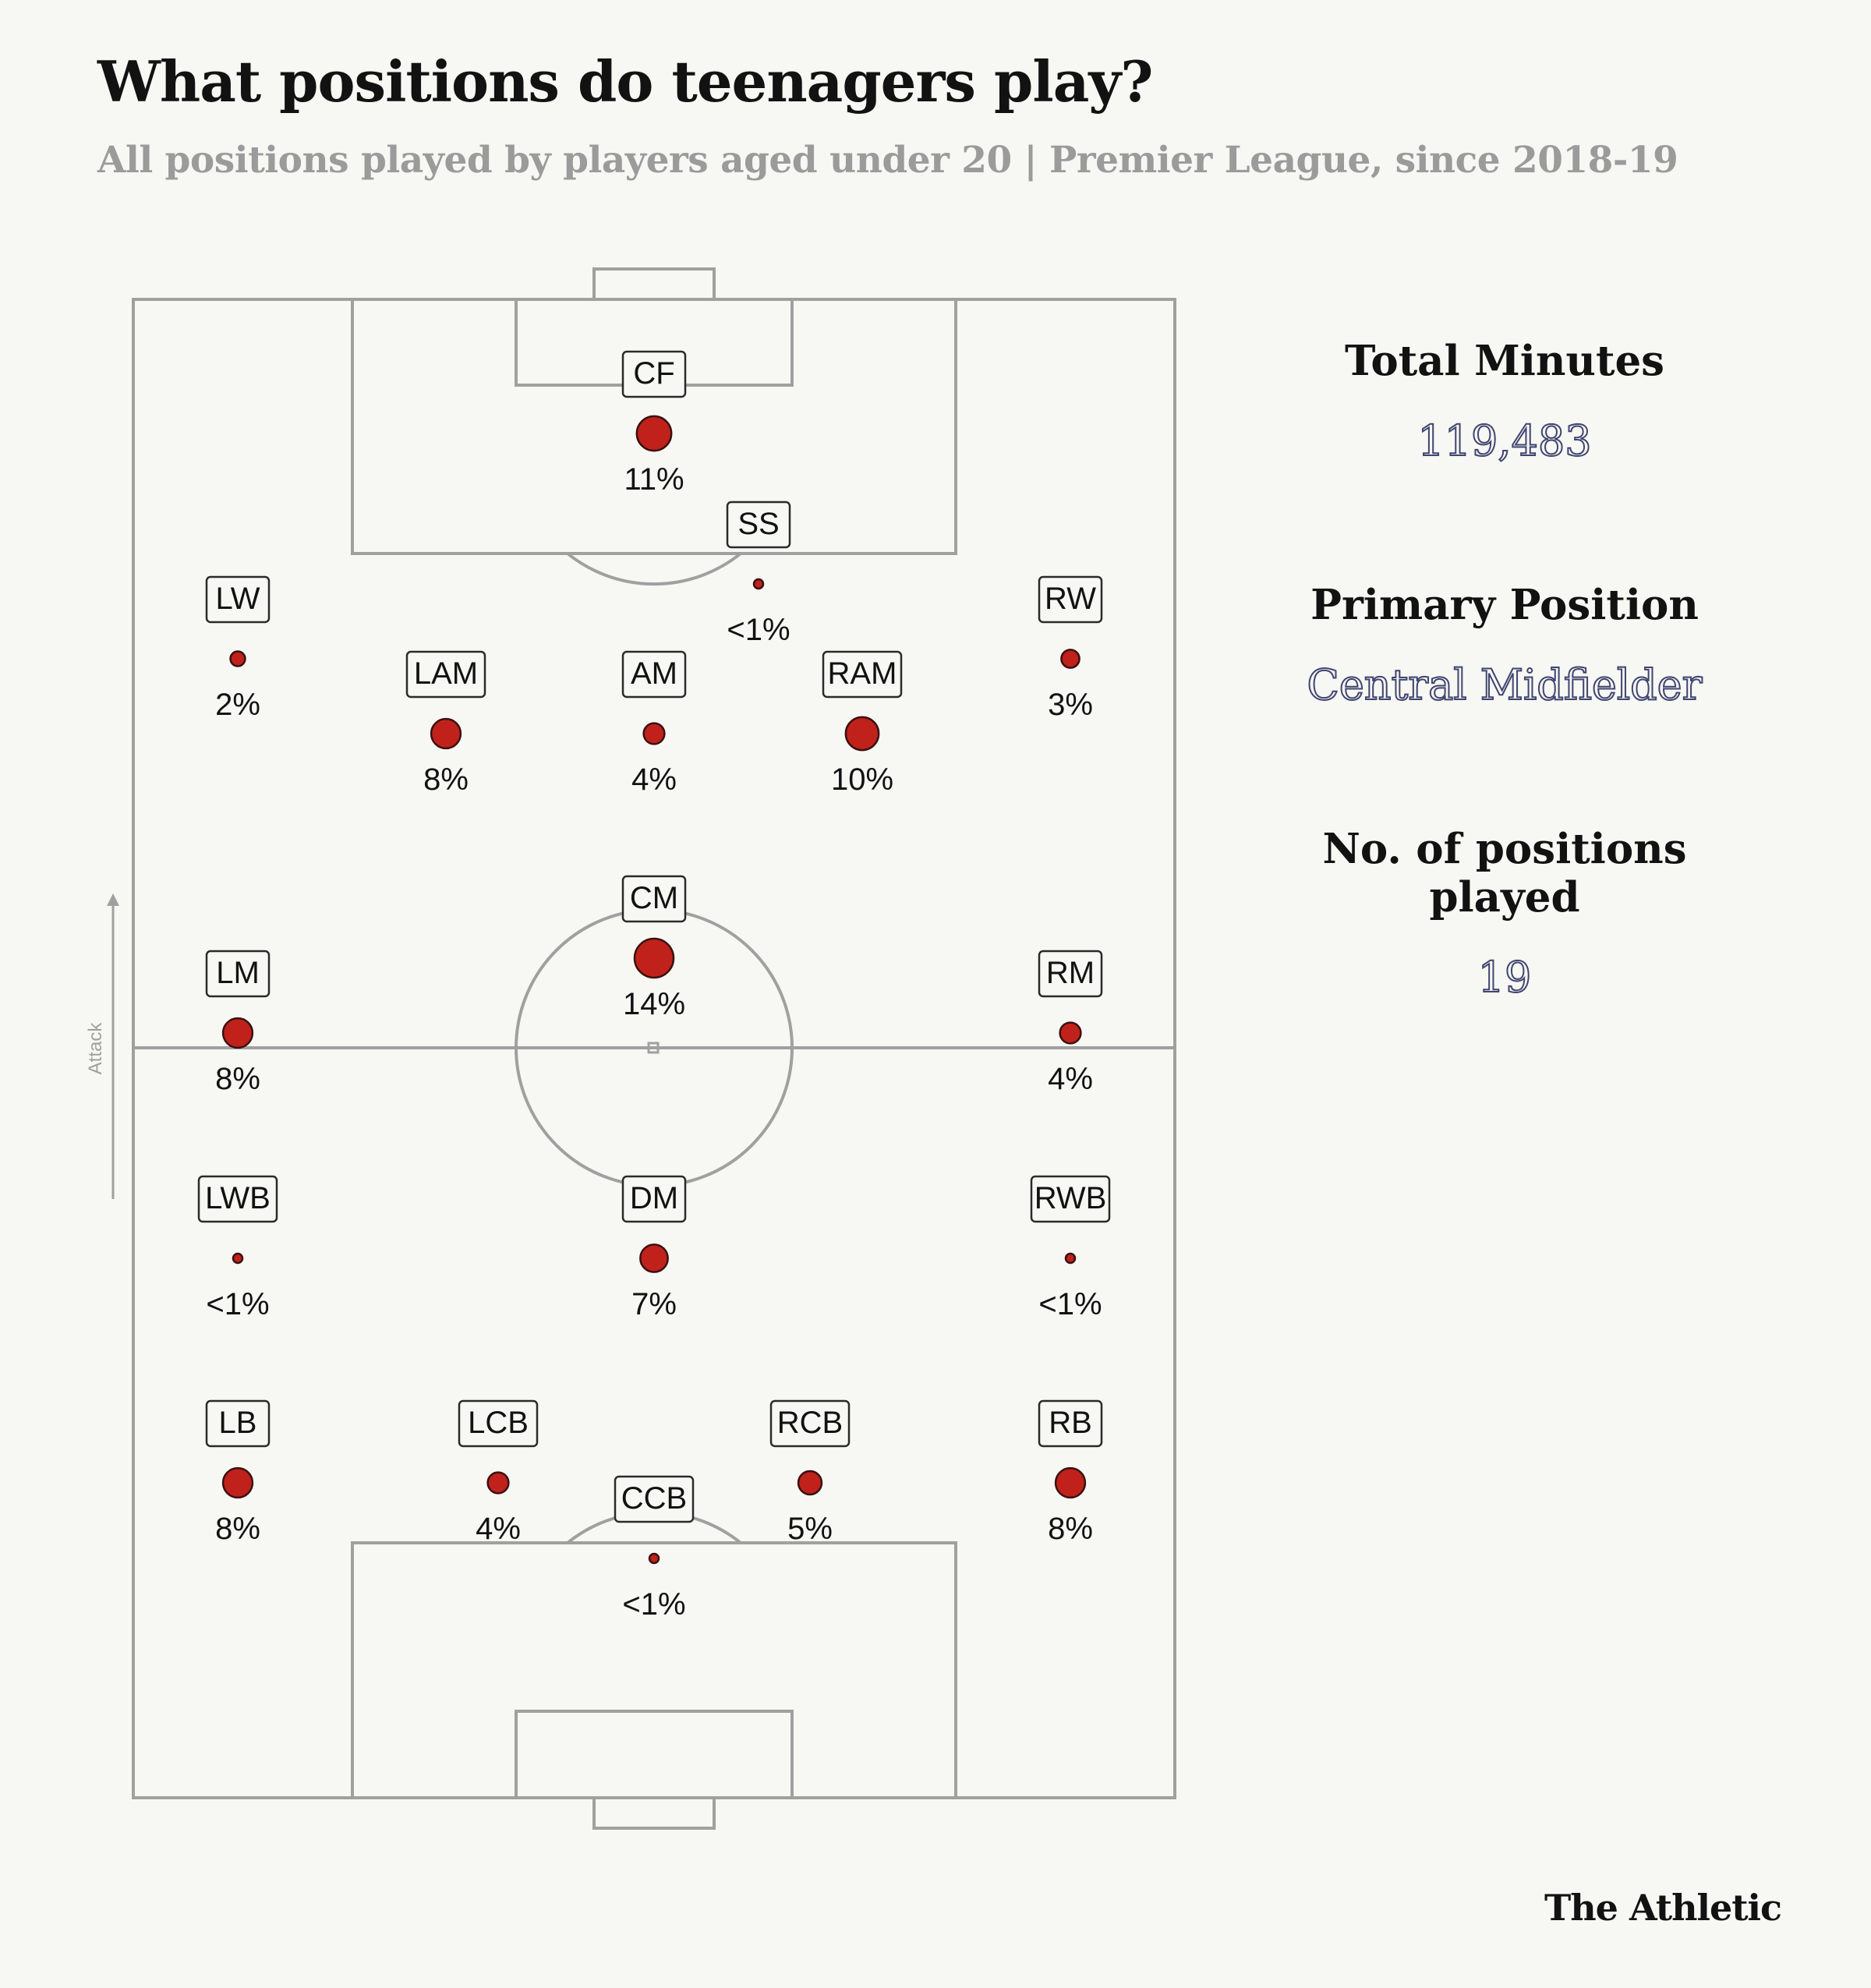 This screenshot has height=1988, width=1871. Describe the element at coordinates (810, 1529) in the screenshot. I see `position-percentage: 5%` at that location.